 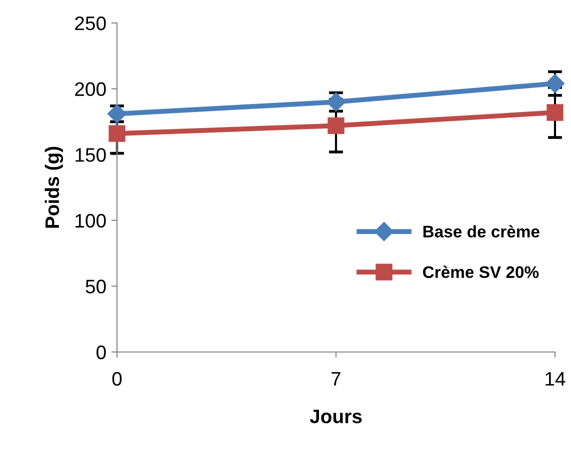 What do you see at coordinates (117, 379) in the screenshot?
I see `x-tick-label: 0` at bounding box center [117, 379].